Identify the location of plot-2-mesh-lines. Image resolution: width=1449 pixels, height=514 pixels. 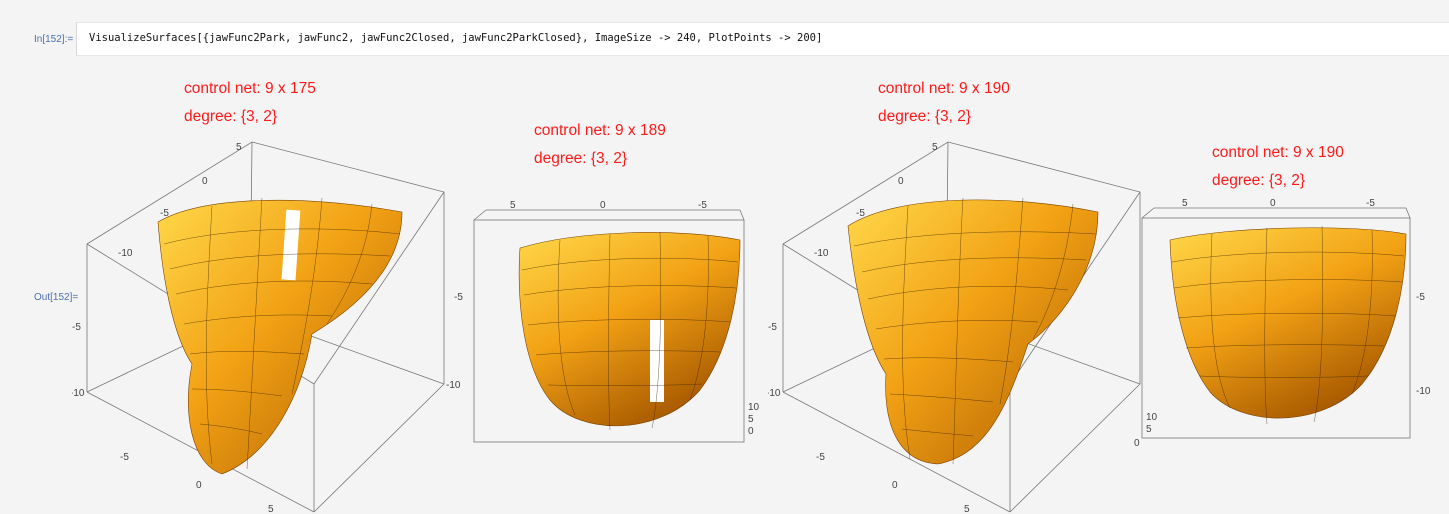
(630, 331).